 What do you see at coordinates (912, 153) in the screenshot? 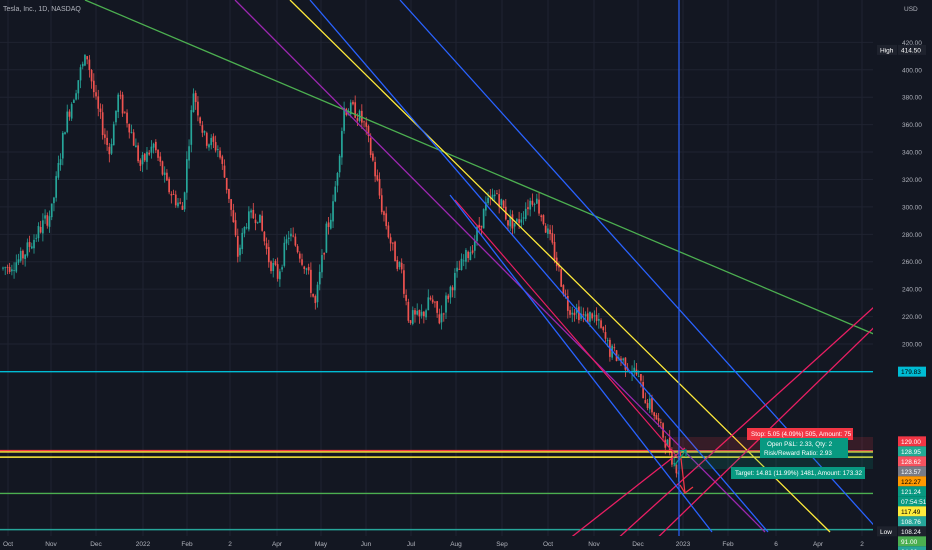
I see `y-tick-label: 340.00` at bounding box center [912, 153].